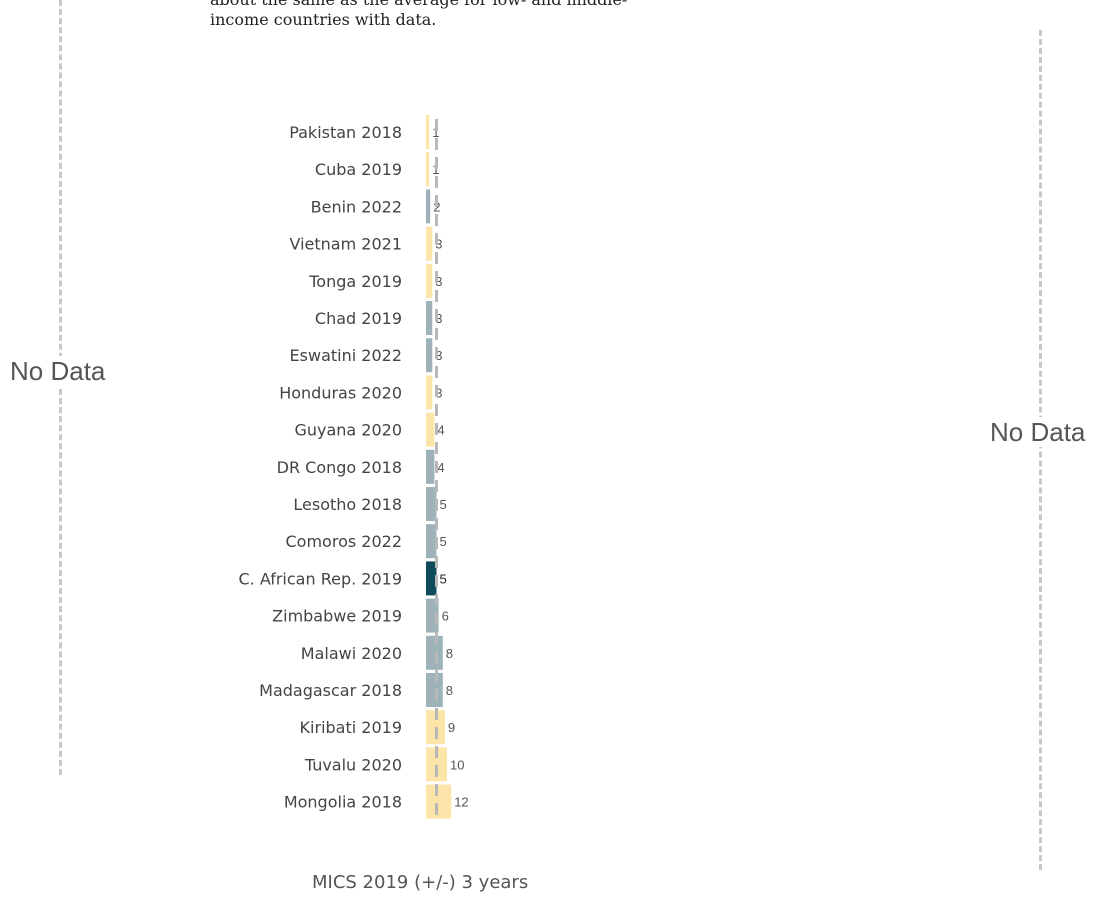 This screenshot has height=897, width=1103. What do you see at coordinates (461, 802) in the screenshot?
I see `value-label: 12` at bounding box center [461, 802].